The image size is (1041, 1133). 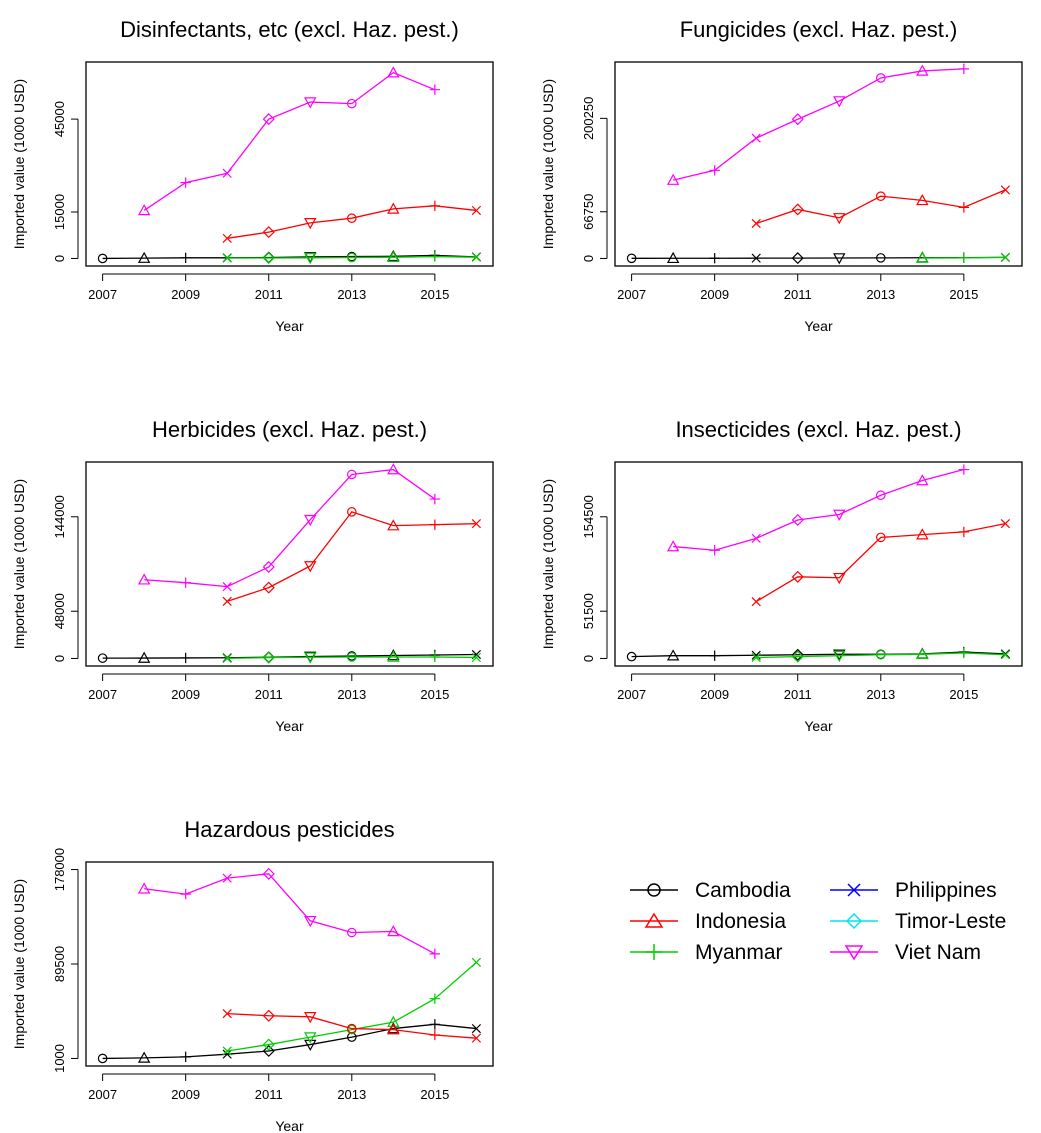 What do you see at coordinates (59, 212) in the screenshot?
I see `y-tick-label: 15000` at bounding box center [59, 212].